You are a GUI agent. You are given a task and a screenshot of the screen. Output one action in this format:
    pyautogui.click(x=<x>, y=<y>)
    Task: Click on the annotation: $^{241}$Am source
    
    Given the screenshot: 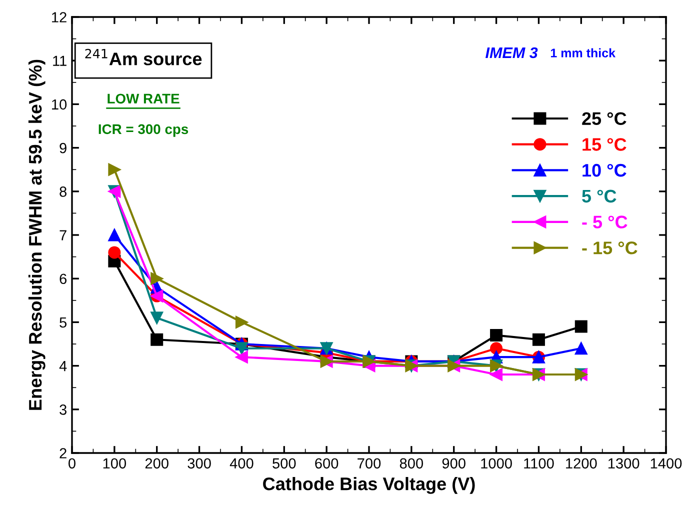 What is the action you would take?
    pyautogui.click(x=143, y=57)
    